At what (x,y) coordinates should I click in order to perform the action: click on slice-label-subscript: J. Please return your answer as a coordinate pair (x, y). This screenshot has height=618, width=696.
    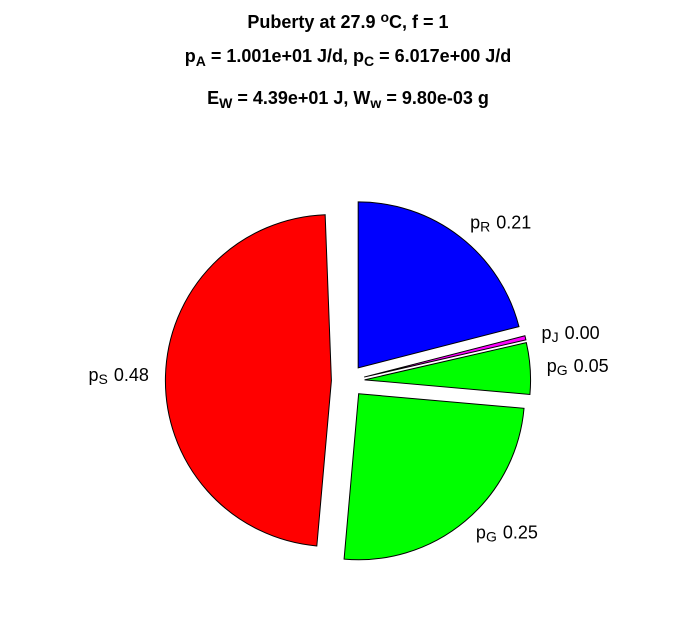
    Looking at the image, I should click on (555, 337).